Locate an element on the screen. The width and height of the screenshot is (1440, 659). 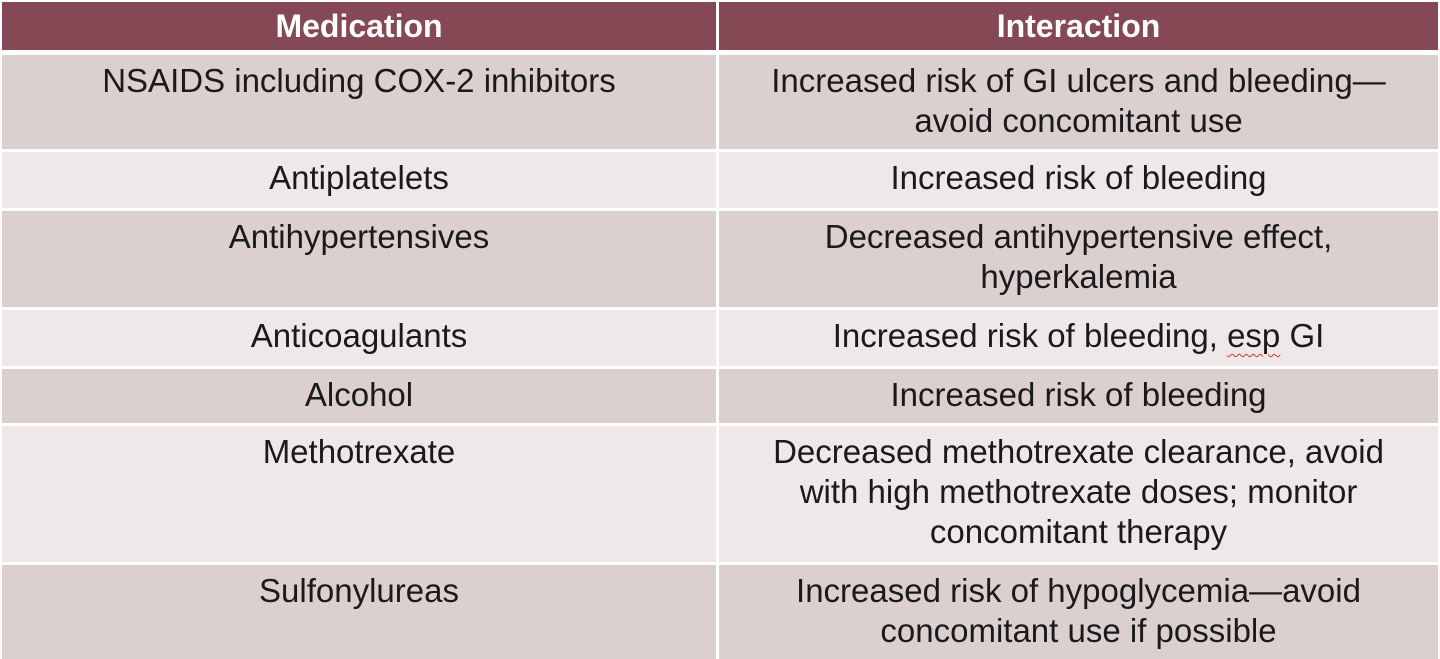
table-row: Alcohol Increased risk of bleeding is located at coordinates (720, 397).